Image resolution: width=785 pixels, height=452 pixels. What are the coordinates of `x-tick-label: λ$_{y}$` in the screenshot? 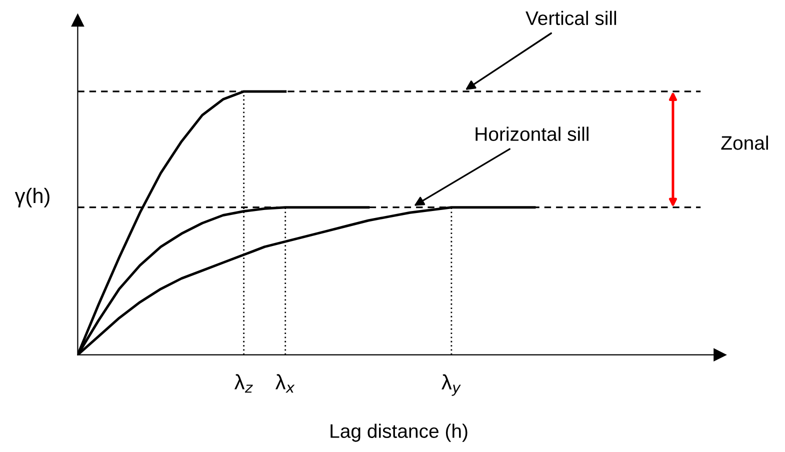 It's located at (451, 385).